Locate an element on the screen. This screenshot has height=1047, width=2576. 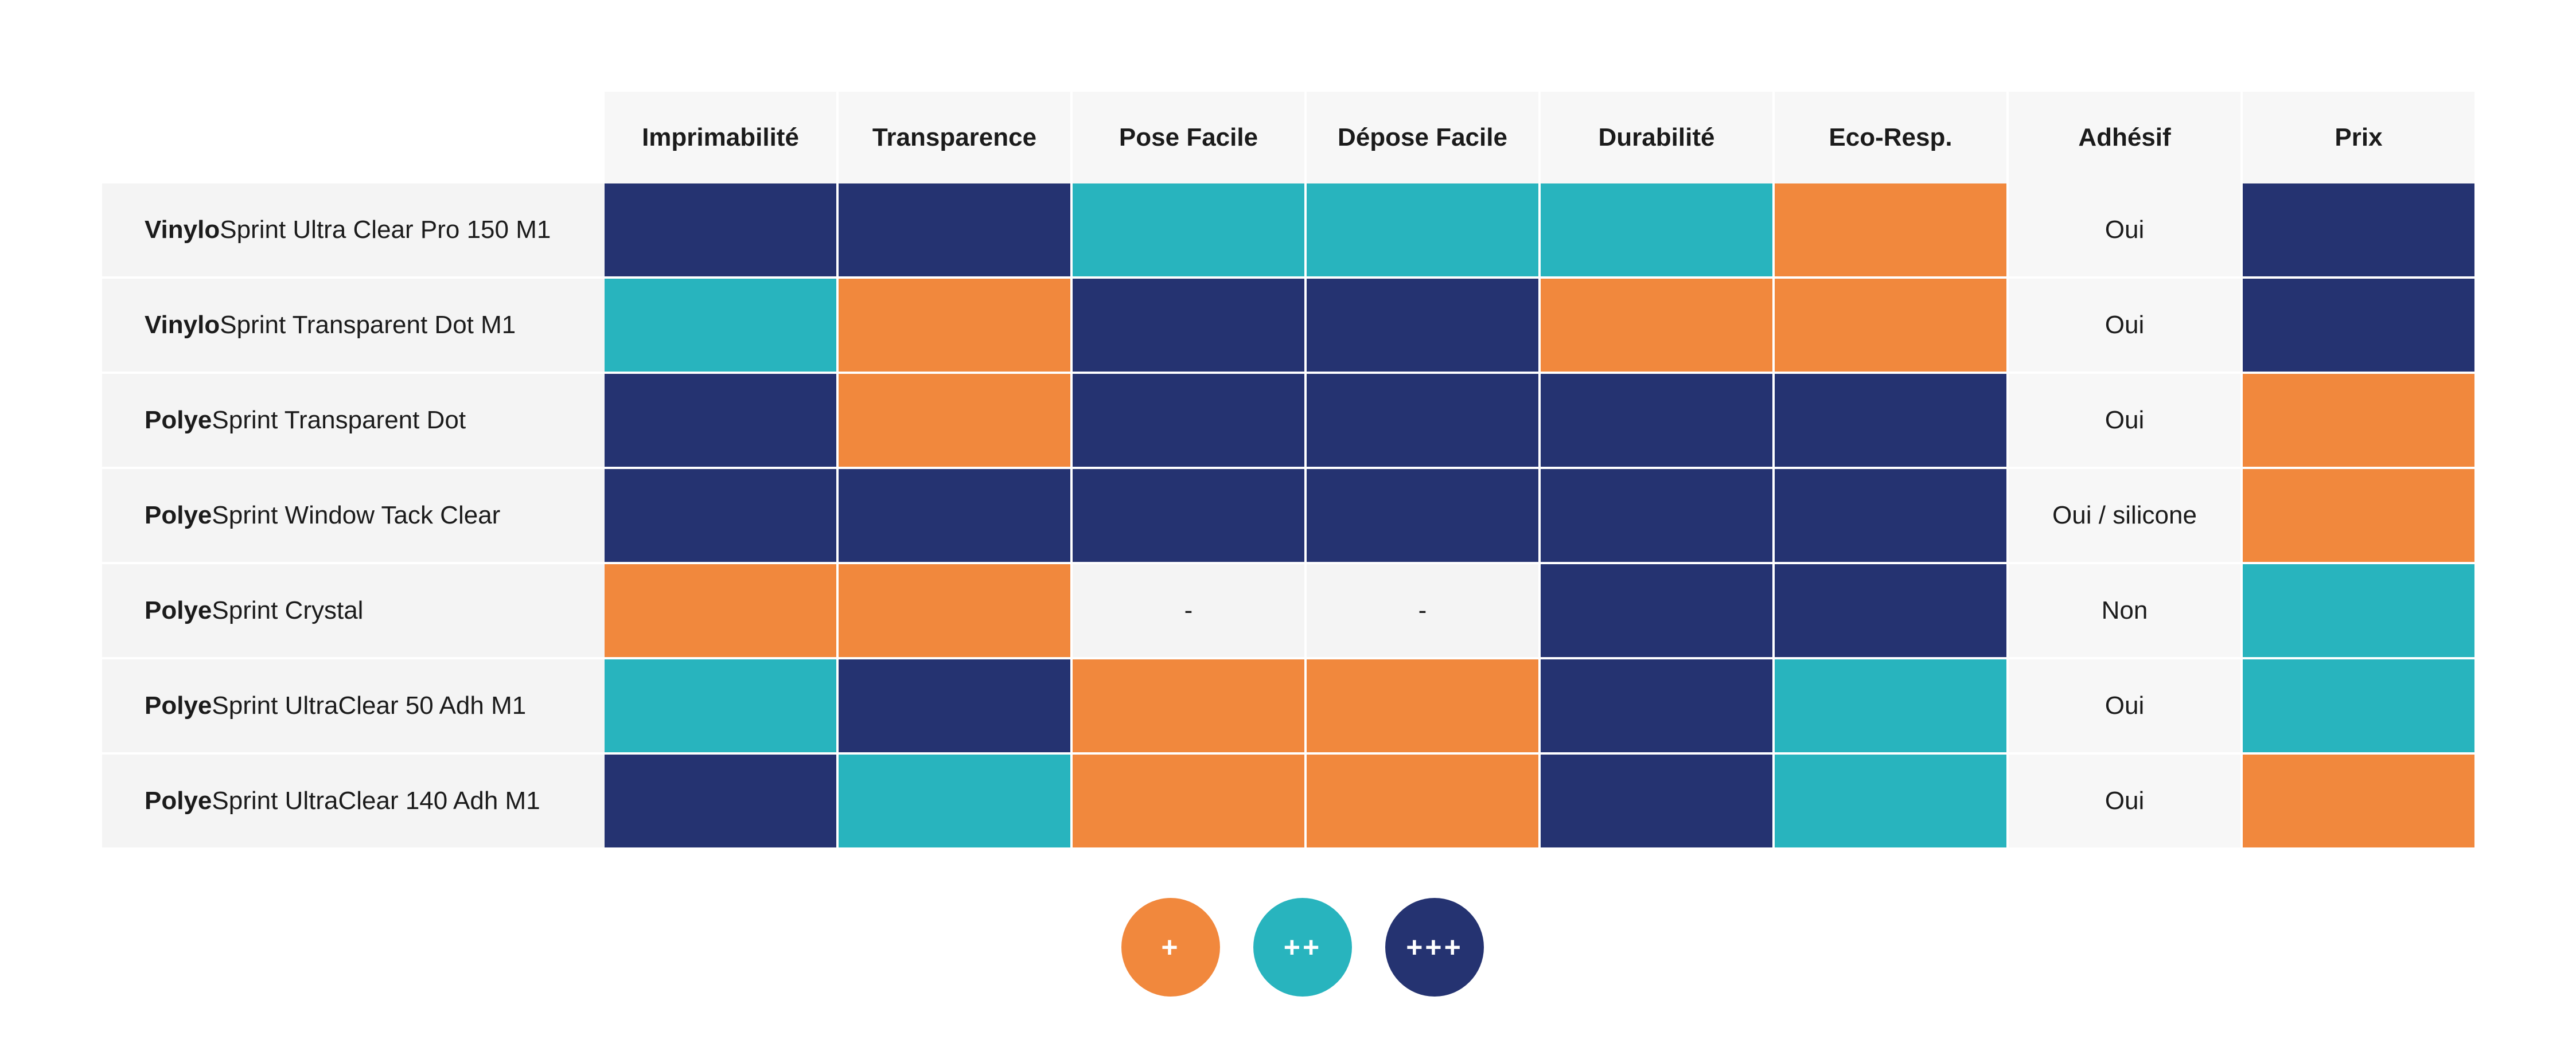
header-corner is located at coordinates (353, 137).